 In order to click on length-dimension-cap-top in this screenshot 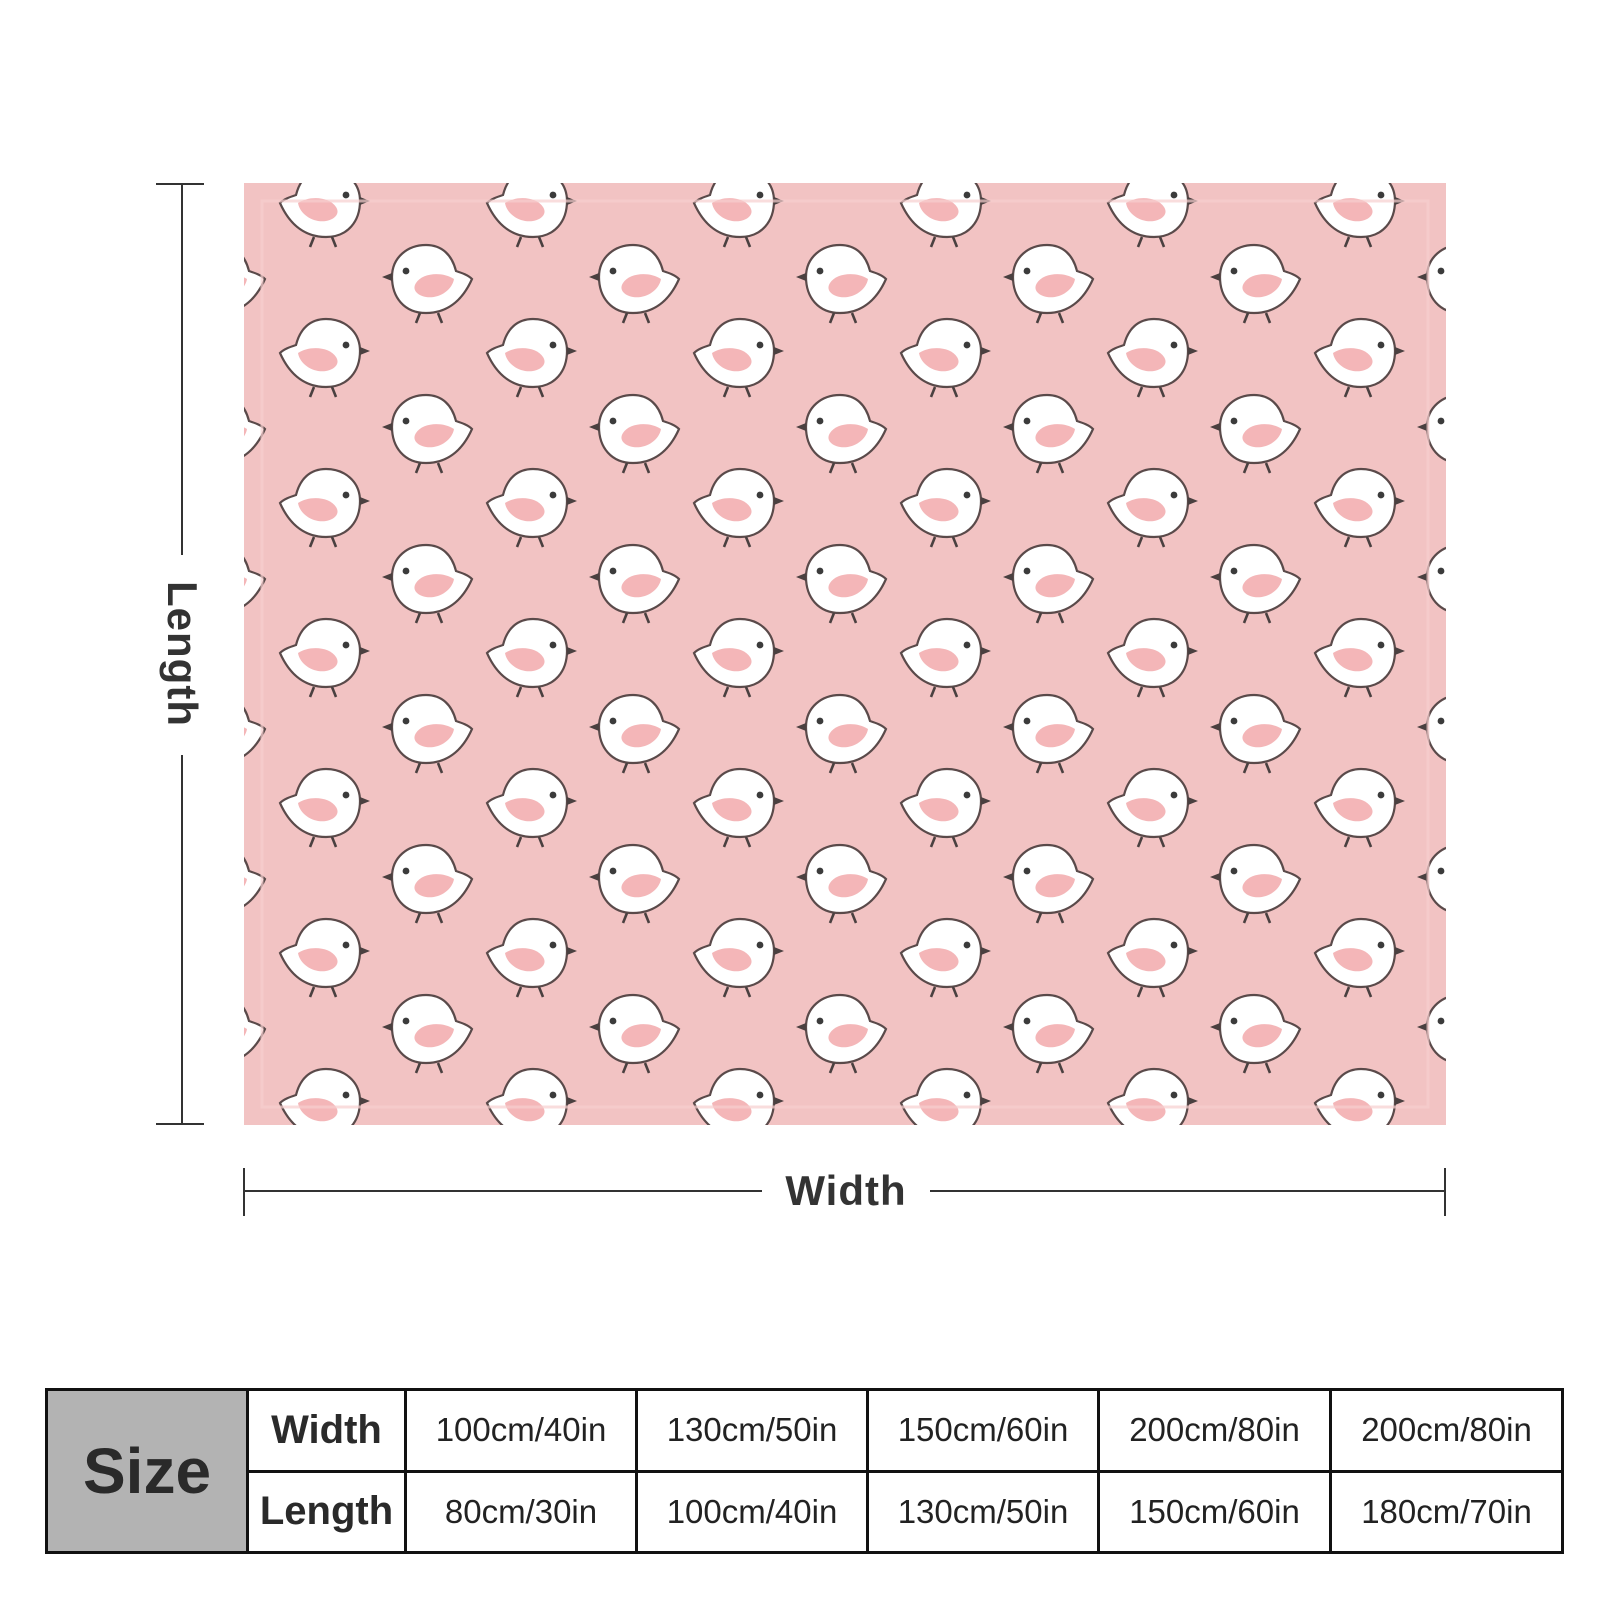, I will do `click(180, 184)`.